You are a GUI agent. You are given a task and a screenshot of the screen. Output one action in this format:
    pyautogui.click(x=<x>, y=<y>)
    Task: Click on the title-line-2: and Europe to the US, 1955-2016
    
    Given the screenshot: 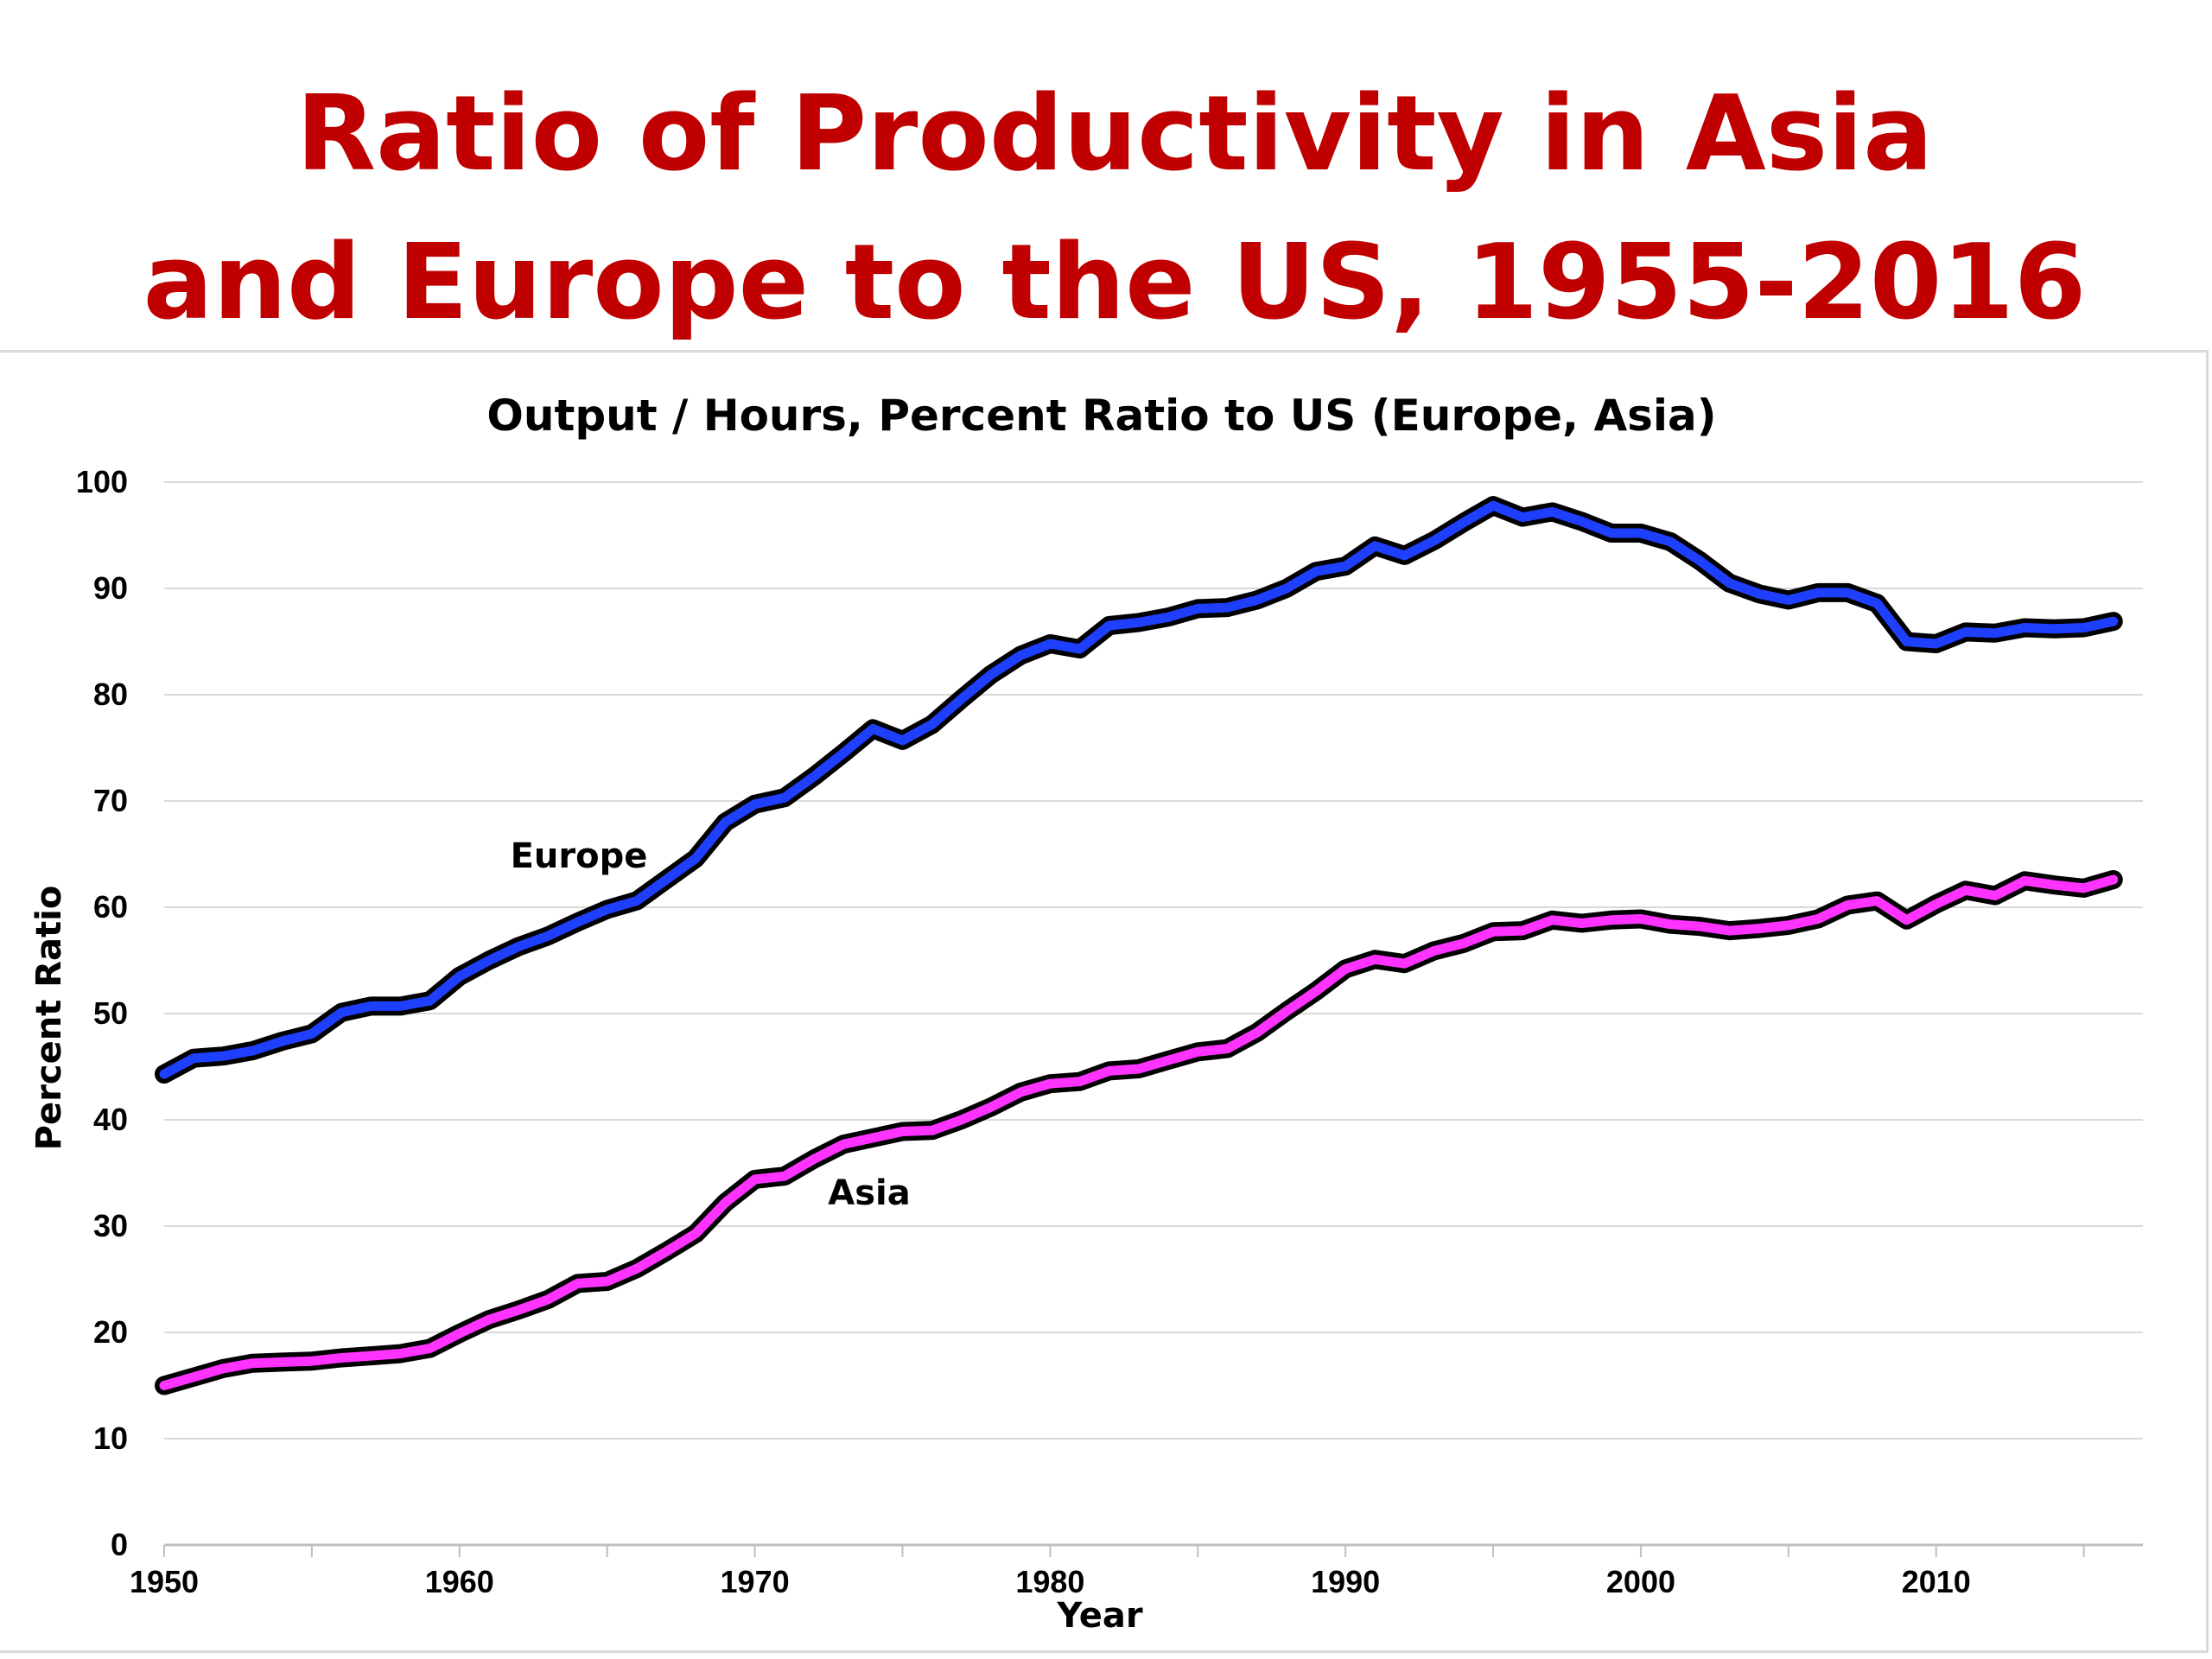 What is the action you would take?
    pyautogui.click(x=1115, y=283)
    